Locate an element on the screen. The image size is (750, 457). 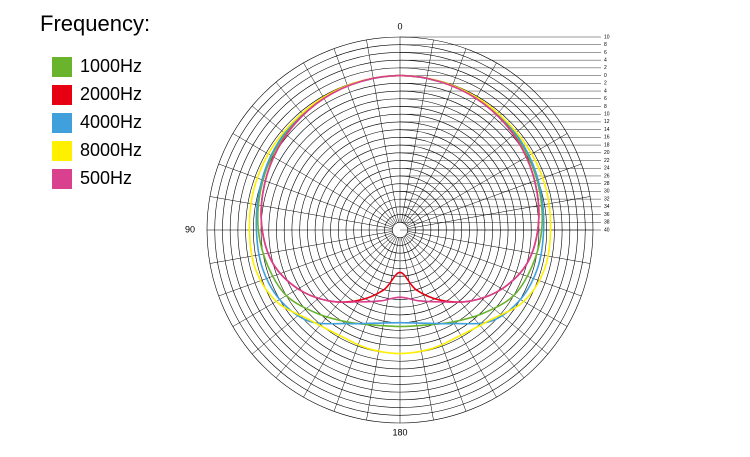
legend-label: 500Hz is located at coordinates (106, 178).